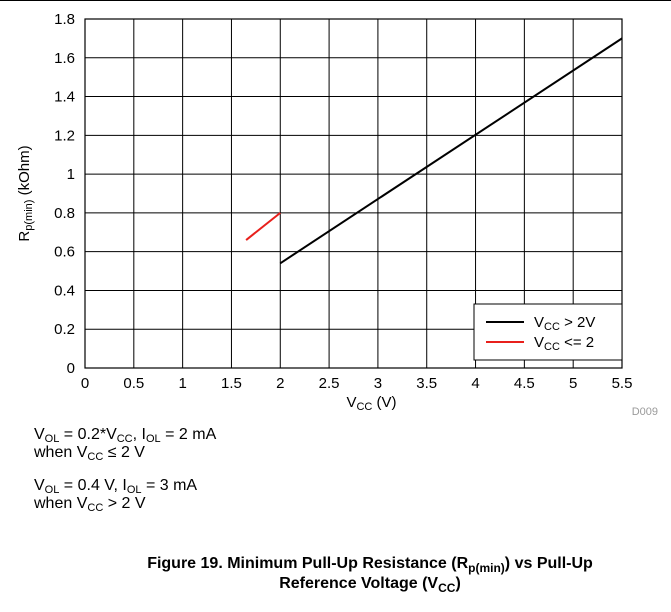 Image resolution: width=671 pixels, height=612 pixels. What do you see at coordinates (548, 563) in the screenshot?
I see `text-segment: ) vs Pull-Up` at bounding box center [548, 563].